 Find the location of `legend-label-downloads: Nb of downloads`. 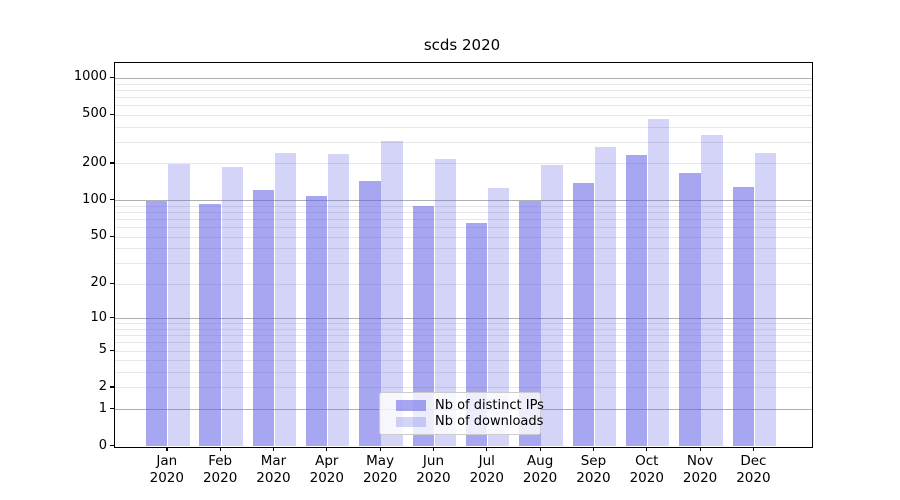

legend-label-downloads: Nb of downloads is located at coordinates (489, 422).